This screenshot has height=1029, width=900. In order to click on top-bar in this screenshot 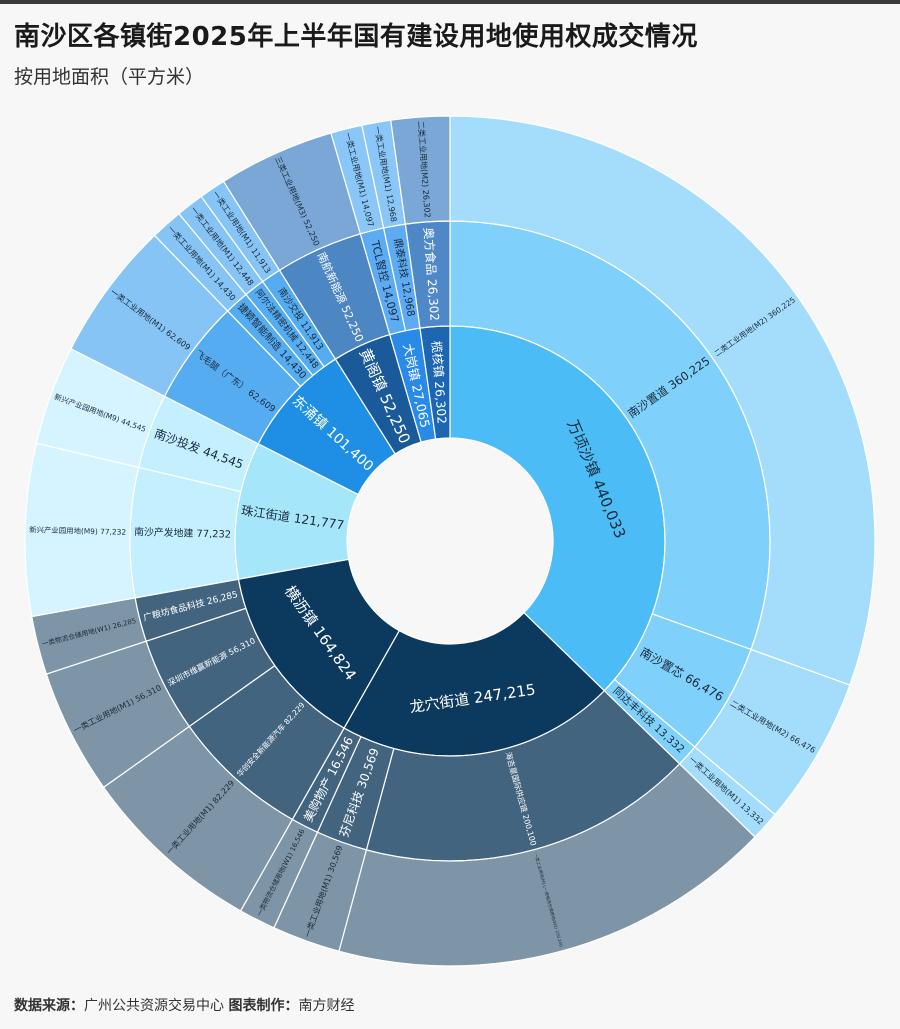, I will do `click(450, 2)`.